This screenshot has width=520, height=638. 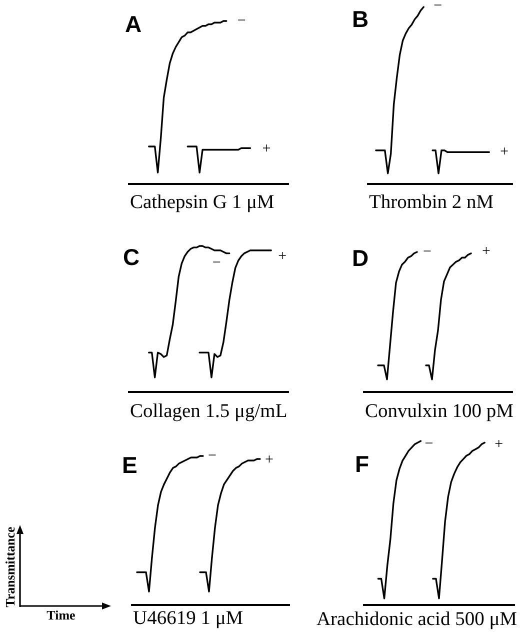 I want to click on x-axis-title: U46619 1 μM, so click(x=188, y=618).